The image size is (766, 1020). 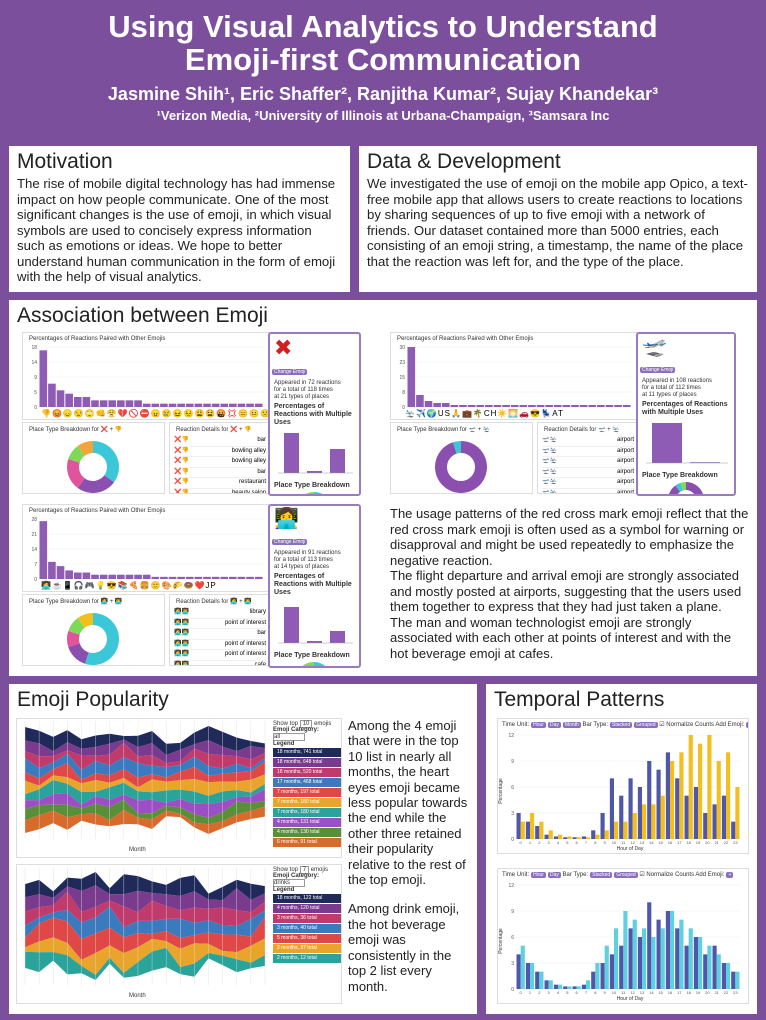 I want to click on bar-stacked-button-2: Stacked, so click(x=601, y=875).